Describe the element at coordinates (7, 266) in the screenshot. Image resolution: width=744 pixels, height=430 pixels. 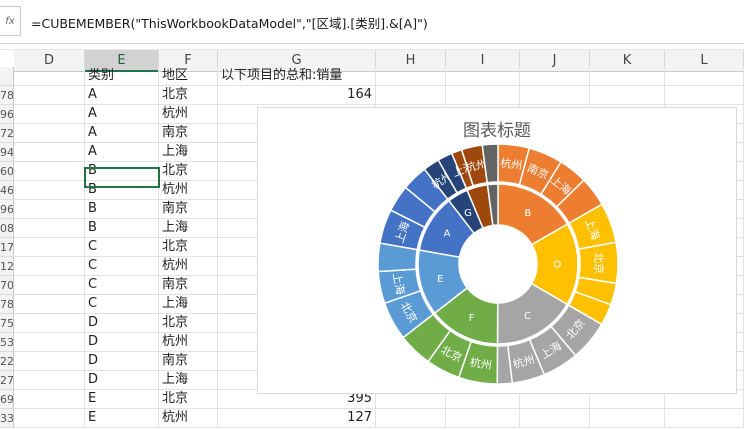
I see `row-number: 12` at that location.